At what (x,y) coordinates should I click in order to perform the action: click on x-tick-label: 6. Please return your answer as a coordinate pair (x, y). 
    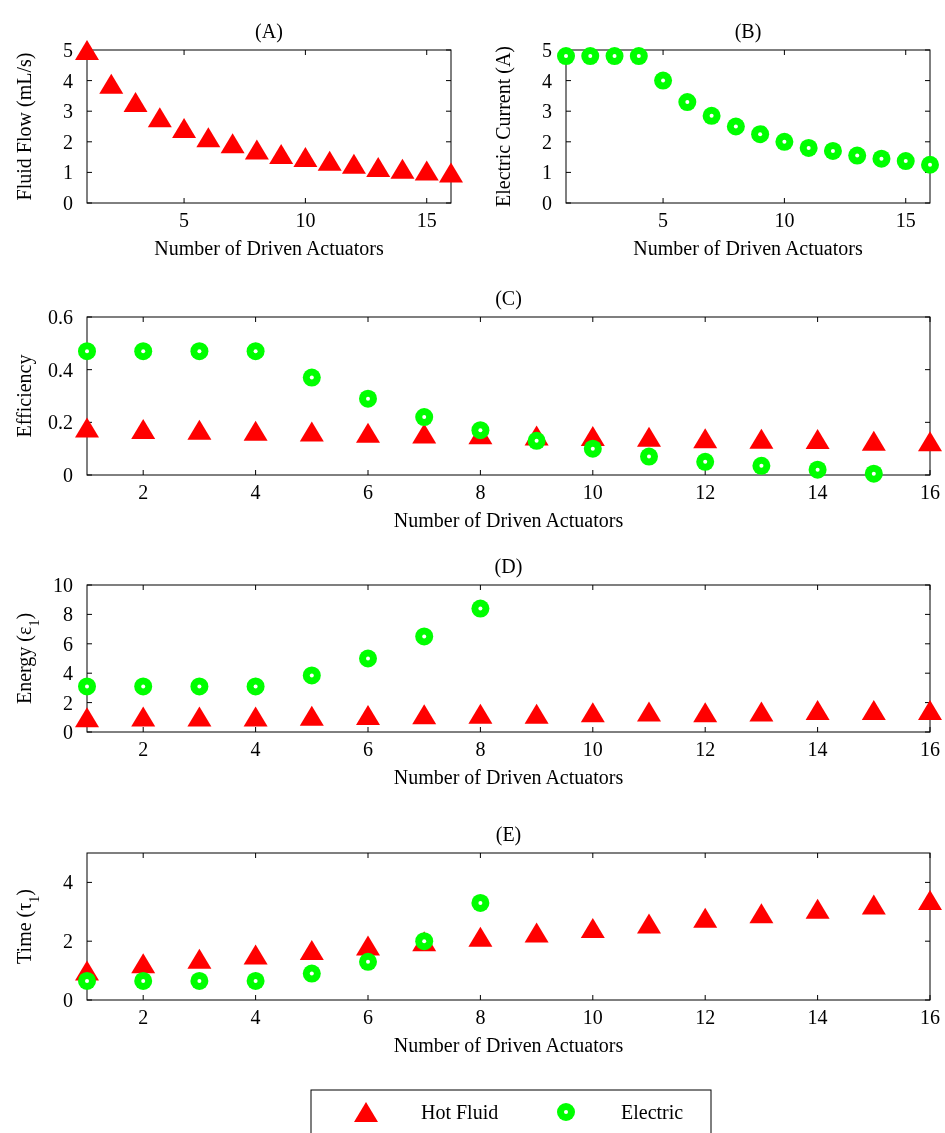
    Looking at the image, I should click on (368, 1017).